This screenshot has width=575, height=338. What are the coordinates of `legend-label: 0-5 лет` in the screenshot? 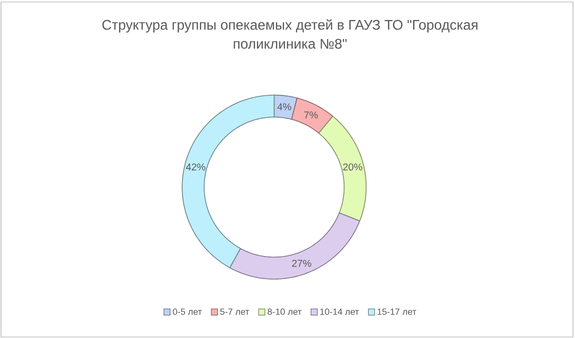 It's located at (187, 311).